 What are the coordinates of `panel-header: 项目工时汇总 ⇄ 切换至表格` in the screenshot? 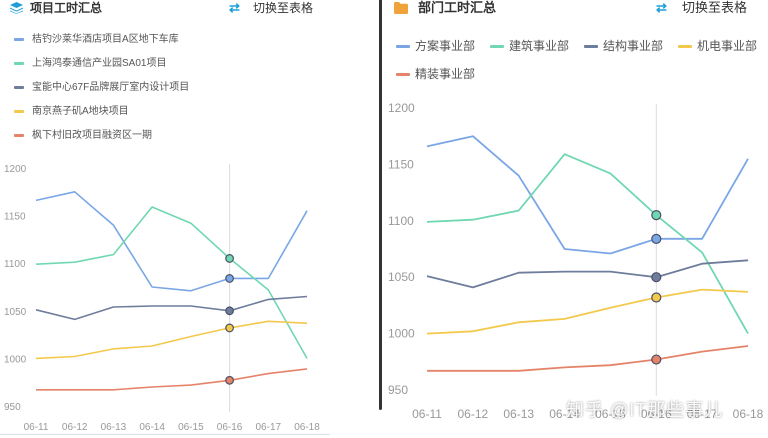 It's located at (186, 9).